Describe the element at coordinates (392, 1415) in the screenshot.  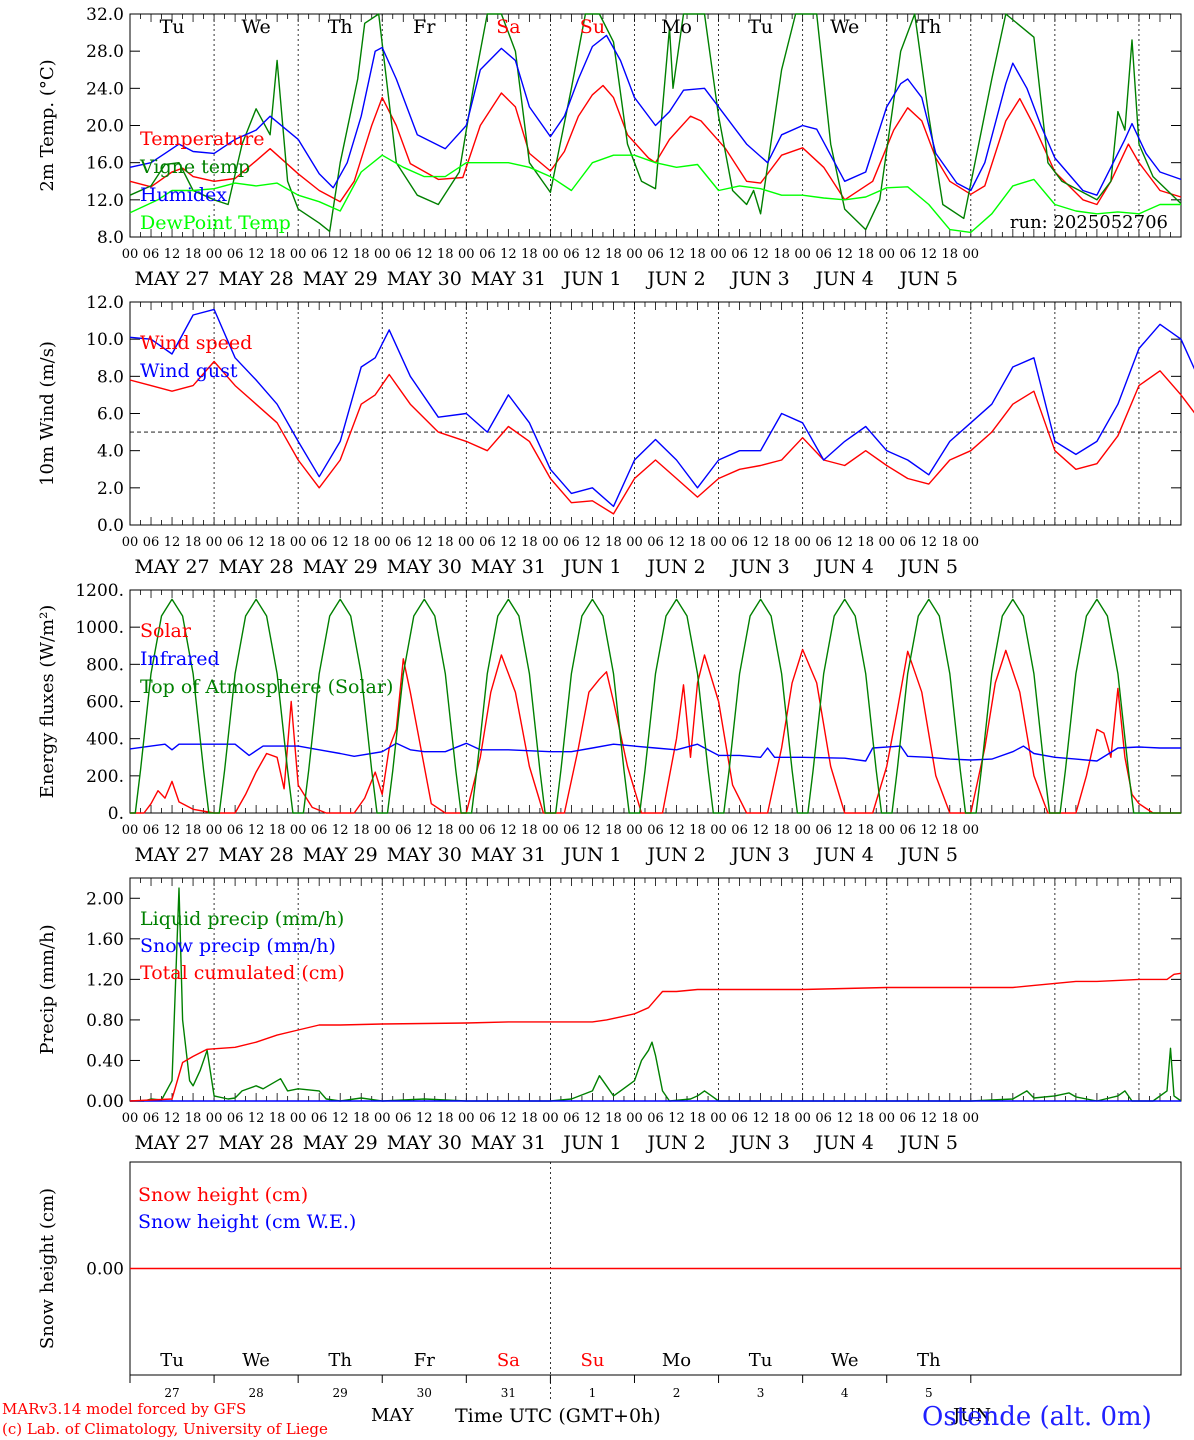
I see `month-label-may: MAY` at that location.